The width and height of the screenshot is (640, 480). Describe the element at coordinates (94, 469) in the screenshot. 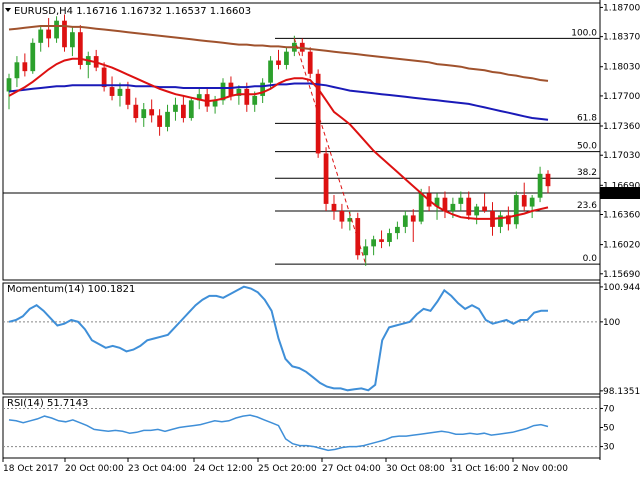

I see `x-tick-label: 20 Oct 00:00` at that location.